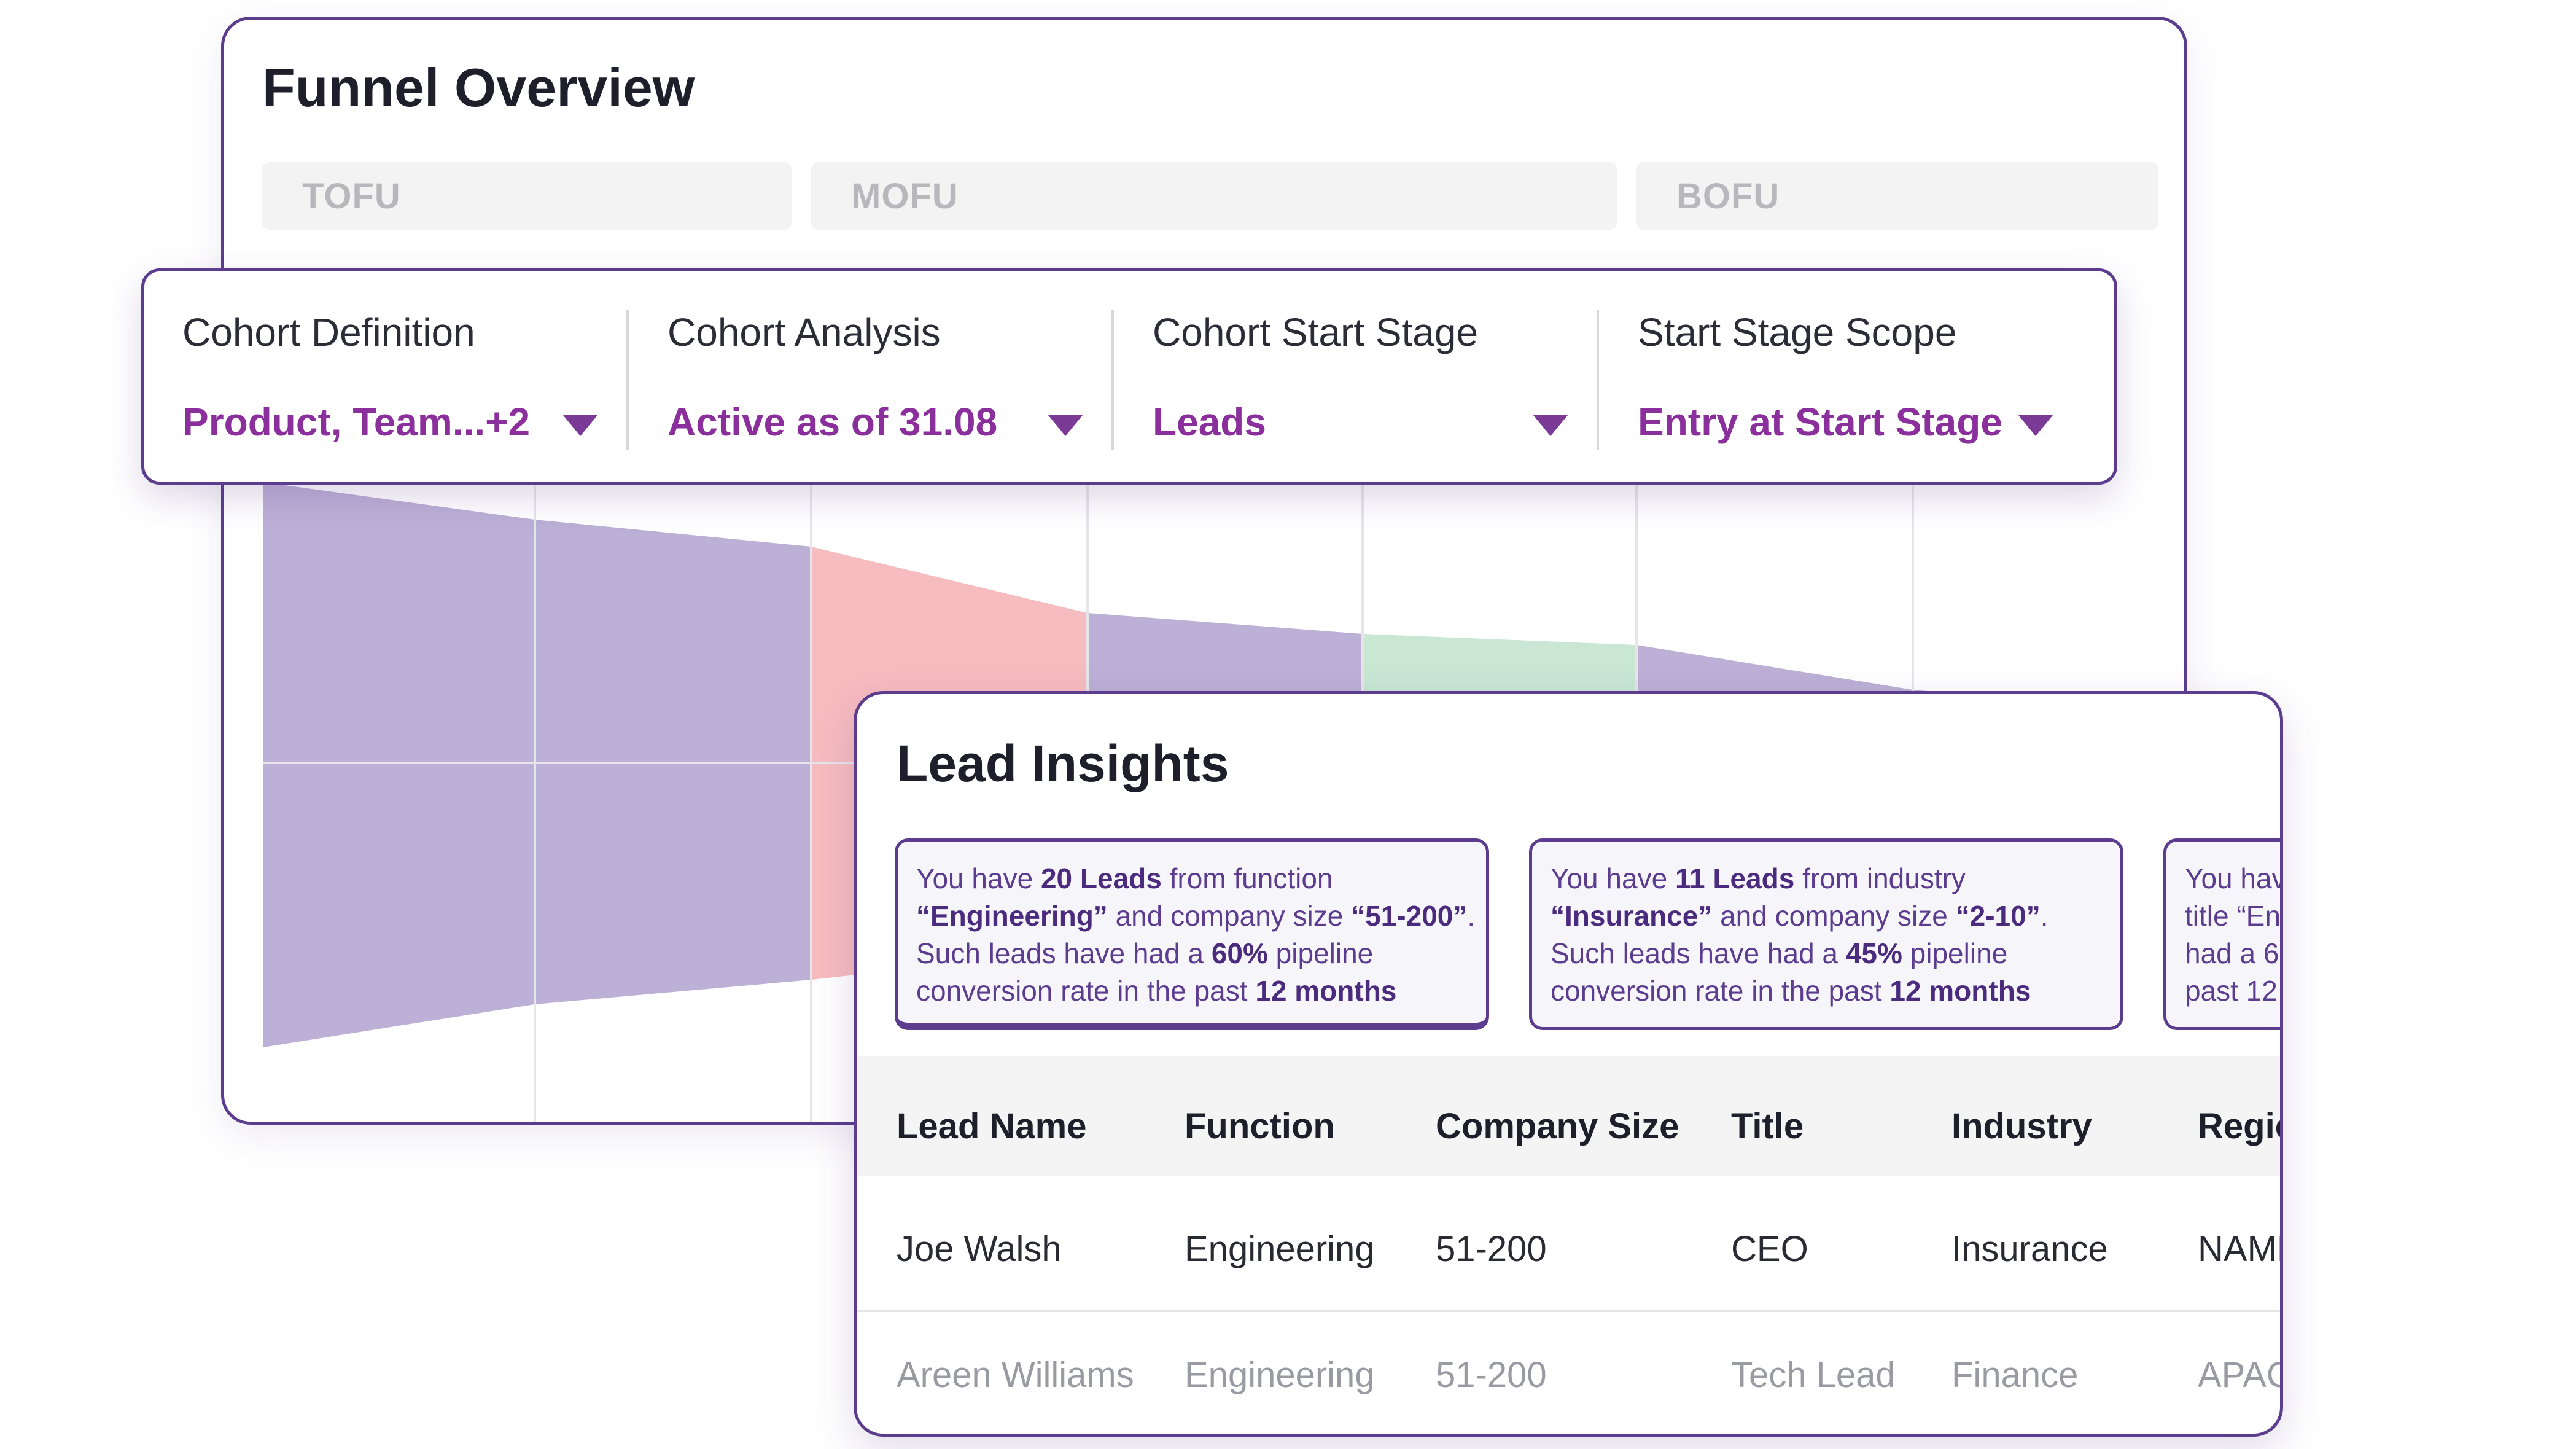 The height and width of the screenshot is (1449, 2576). What do you see at coordinates (1260, 1126) in the screenshot?
I see `column-header-function: Function` at bounding box center [1260, 1126].